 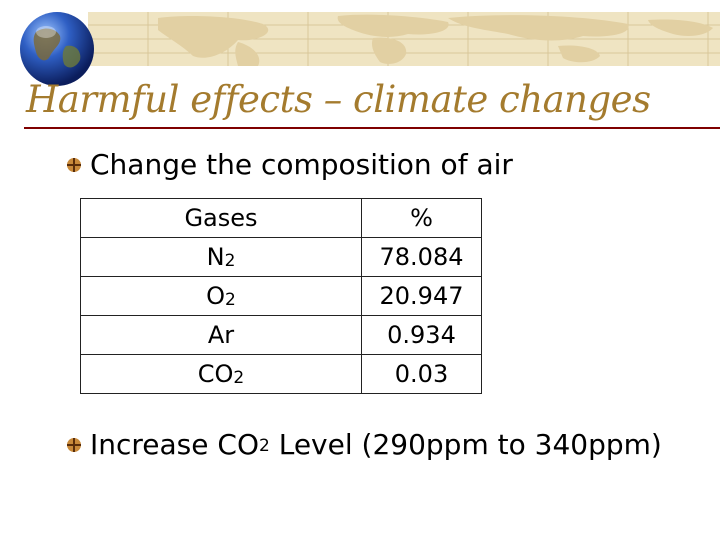 What do you see at coordinates (215, 257) in the screenshot?
I see `gas-symbol: N` at bounding box center [215, 257].